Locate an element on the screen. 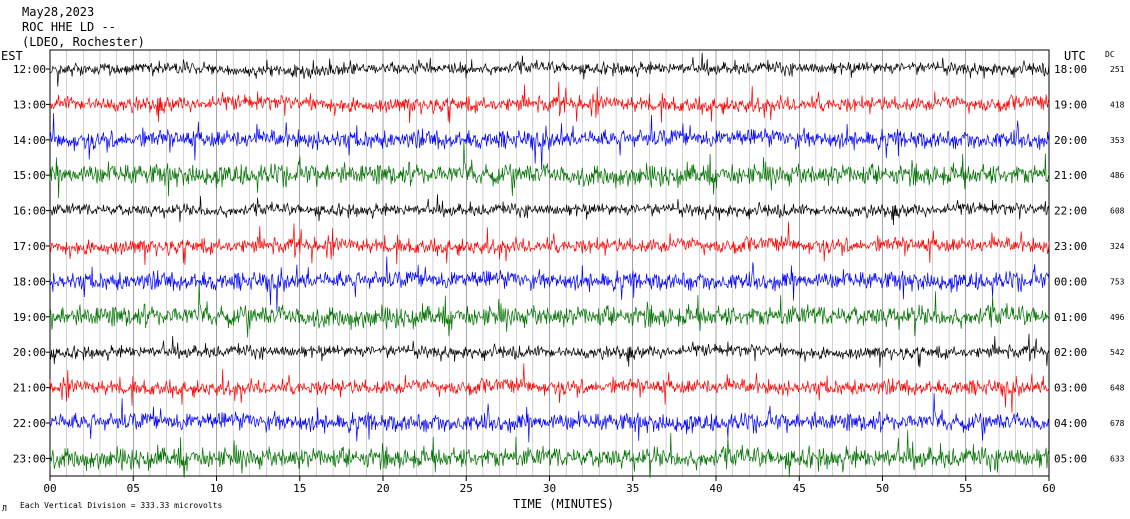  est-hour-label: 15:00 is located at coordinates (29, 175).